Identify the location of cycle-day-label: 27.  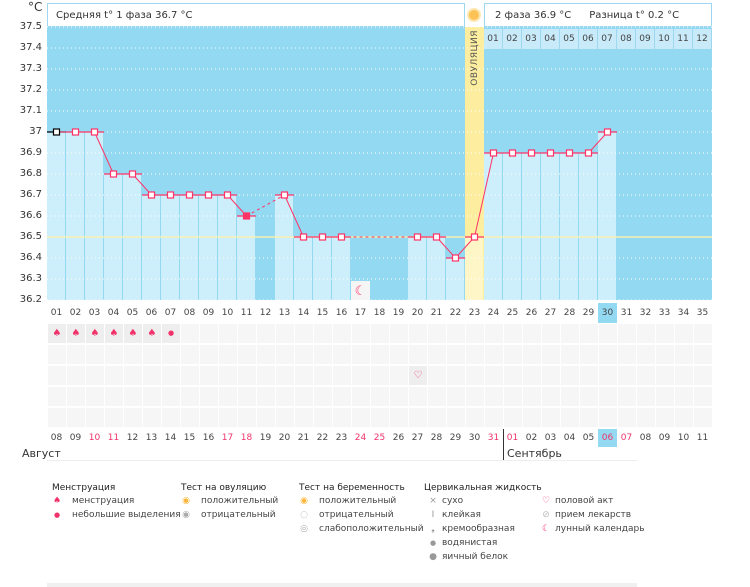
(550, 313).